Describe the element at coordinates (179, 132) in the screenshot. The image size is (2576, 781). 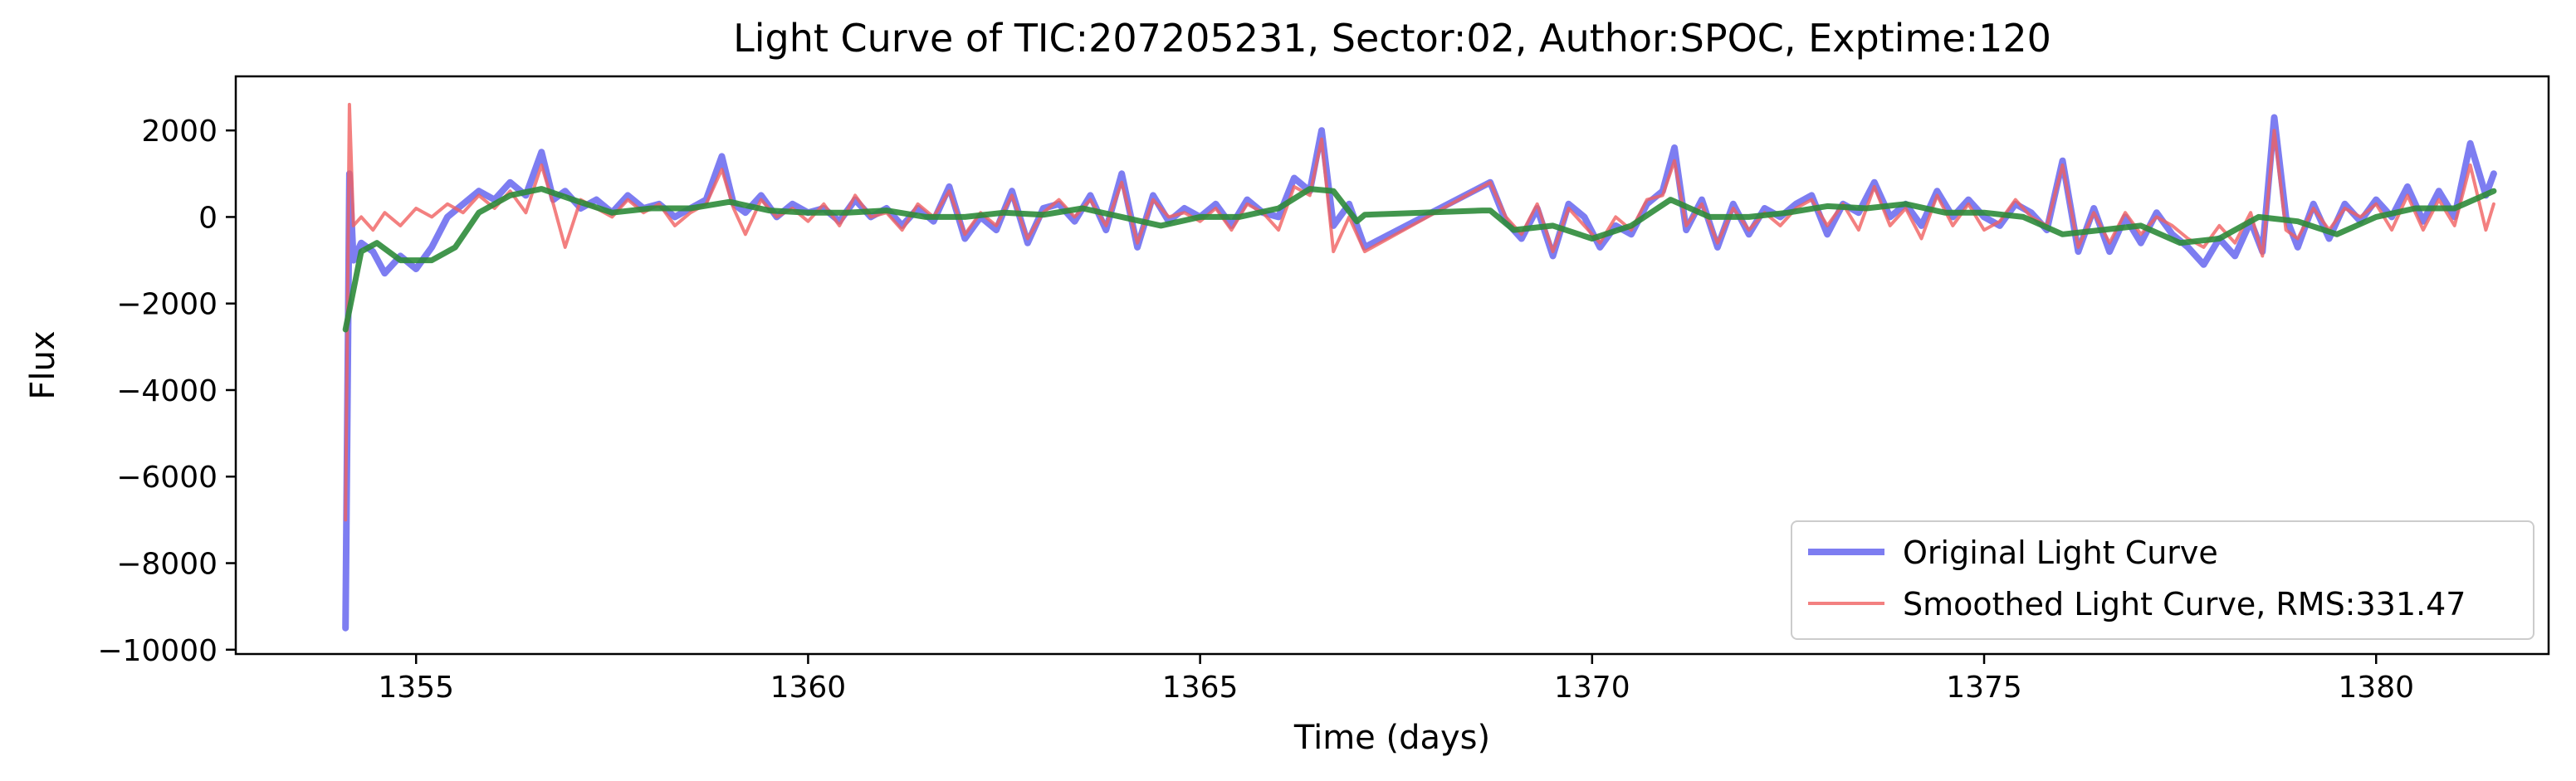
I see `y-tick-label: 2000` at that location.